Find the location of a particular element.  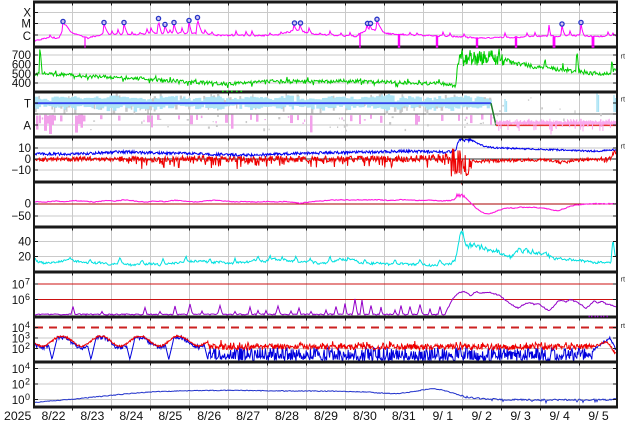

svg-text: M is located at coordinates (26, 25).